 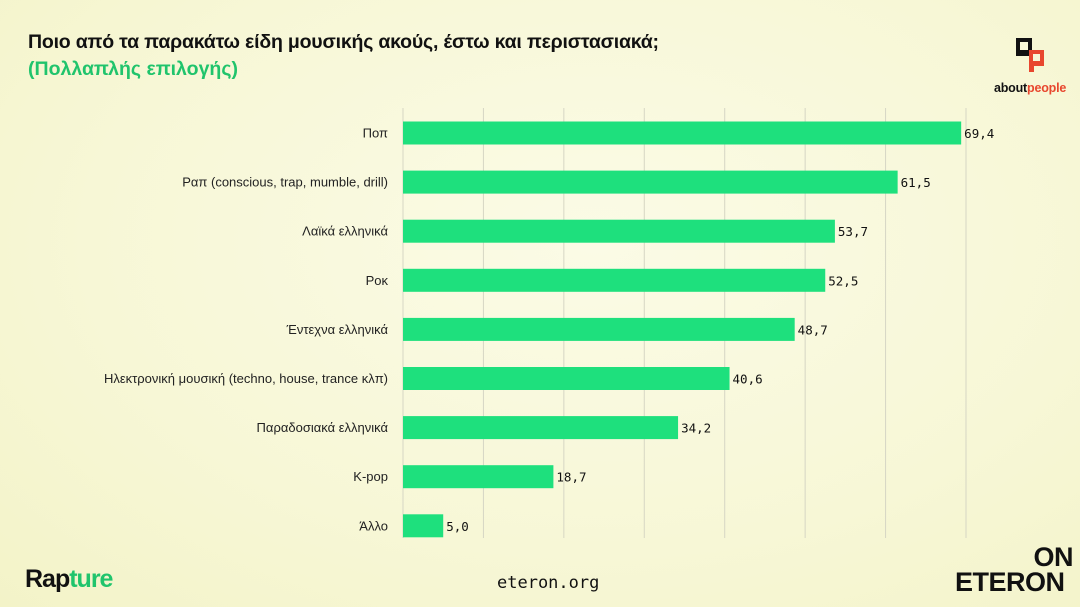 What do you see at coordinates (69, 579) in the screenshot?
I see `rapture-logo: Rapture` at bounding box center [69, 579].